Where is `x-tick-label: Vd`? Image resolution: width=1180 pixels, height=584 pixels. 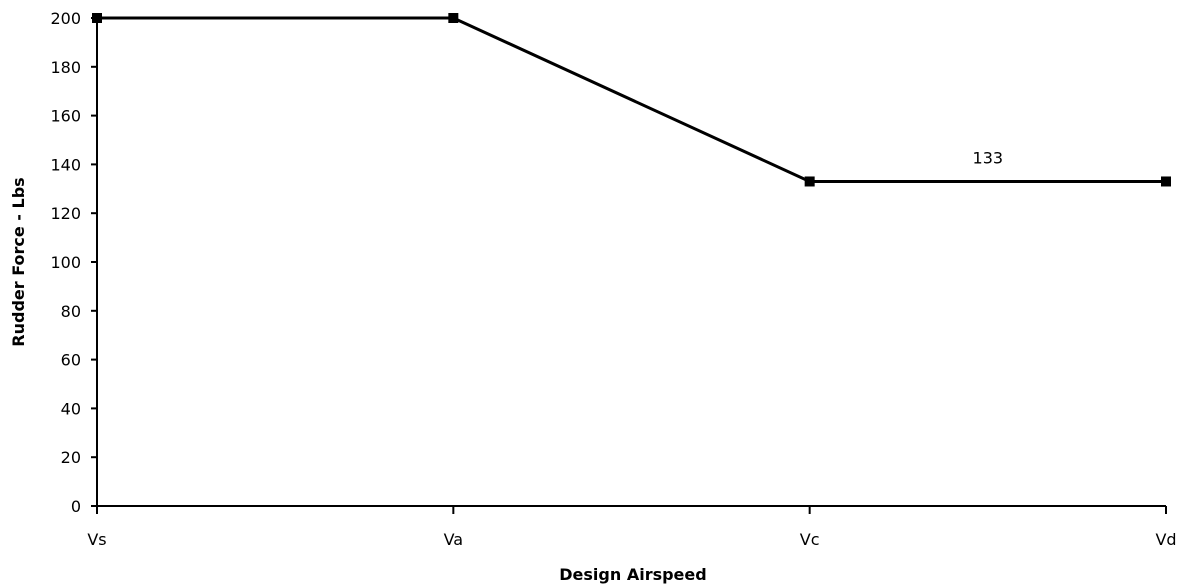
x-tick-label: Vd is located at coordinates (1165, 539).